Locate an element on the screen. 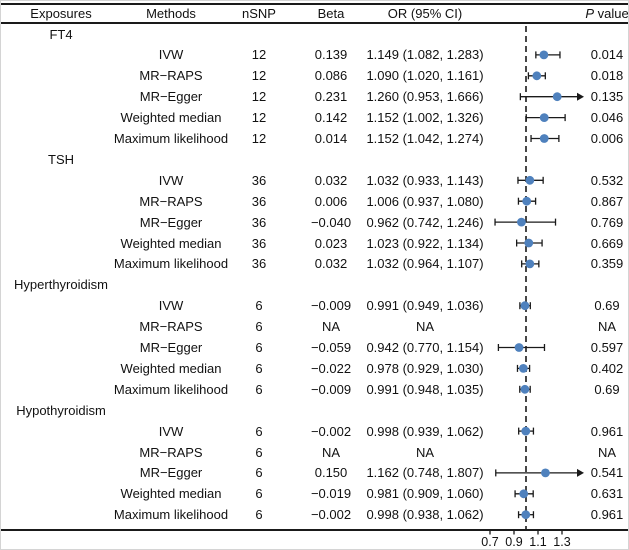 Image resolution: width=629 pixels, height=550 pixels. pvalue-value: 0.402 is located at coordinates (607, 368).